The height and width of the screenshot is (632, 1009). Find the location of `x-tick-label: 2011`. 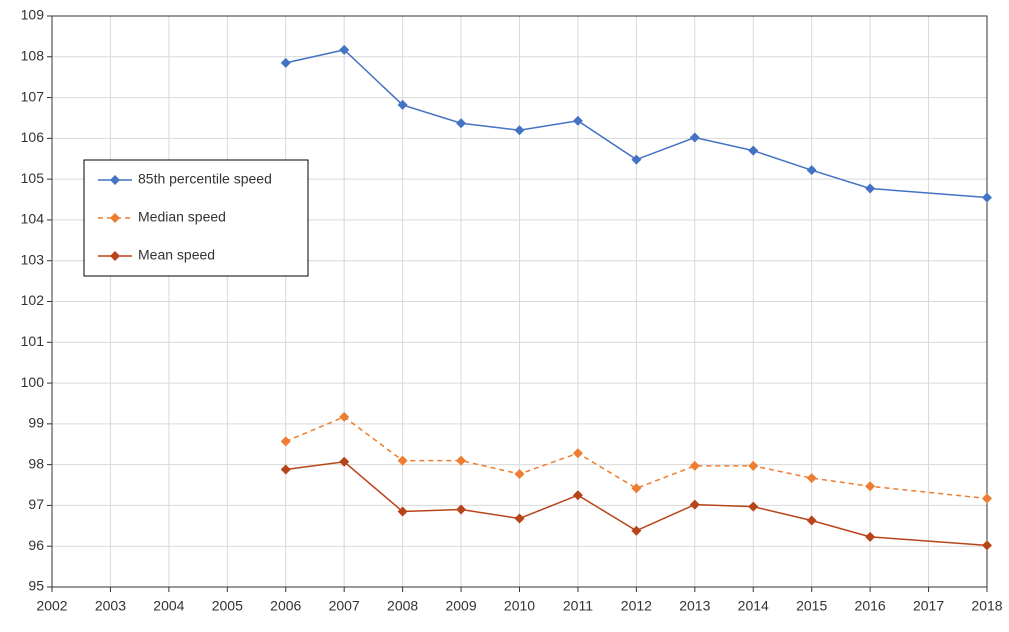

x-tick-label: 2011 is located at coordinates (578, 606).